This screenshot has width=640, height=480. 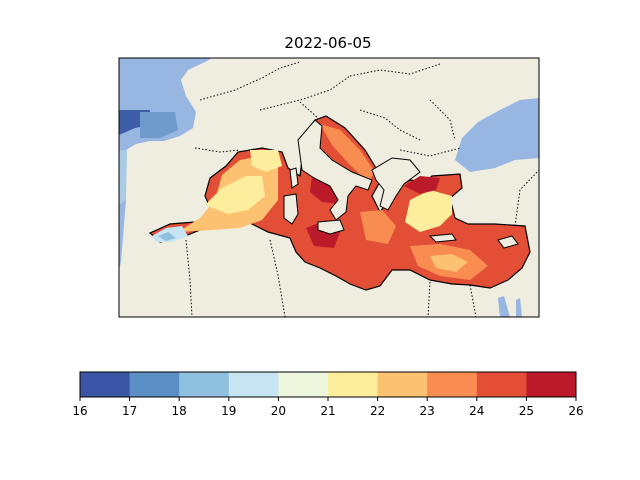 I want to click on alboran-cooler, so click(x=167, y=236).